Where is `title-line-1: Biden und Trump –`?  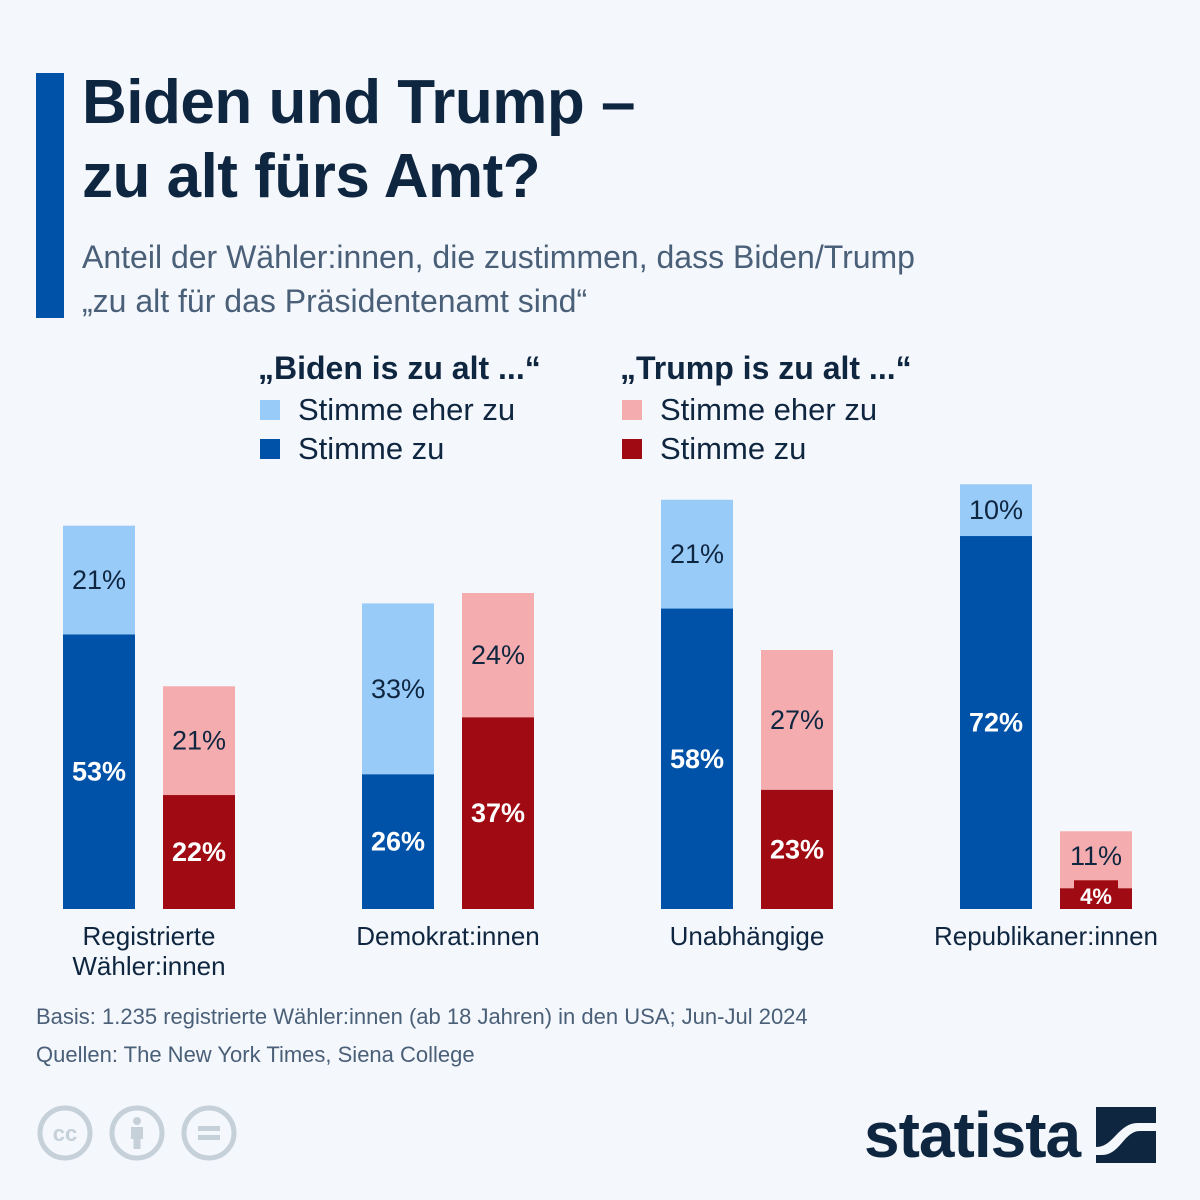 title-line-1: Biden und Trump – is located at coordinates (358, 102).